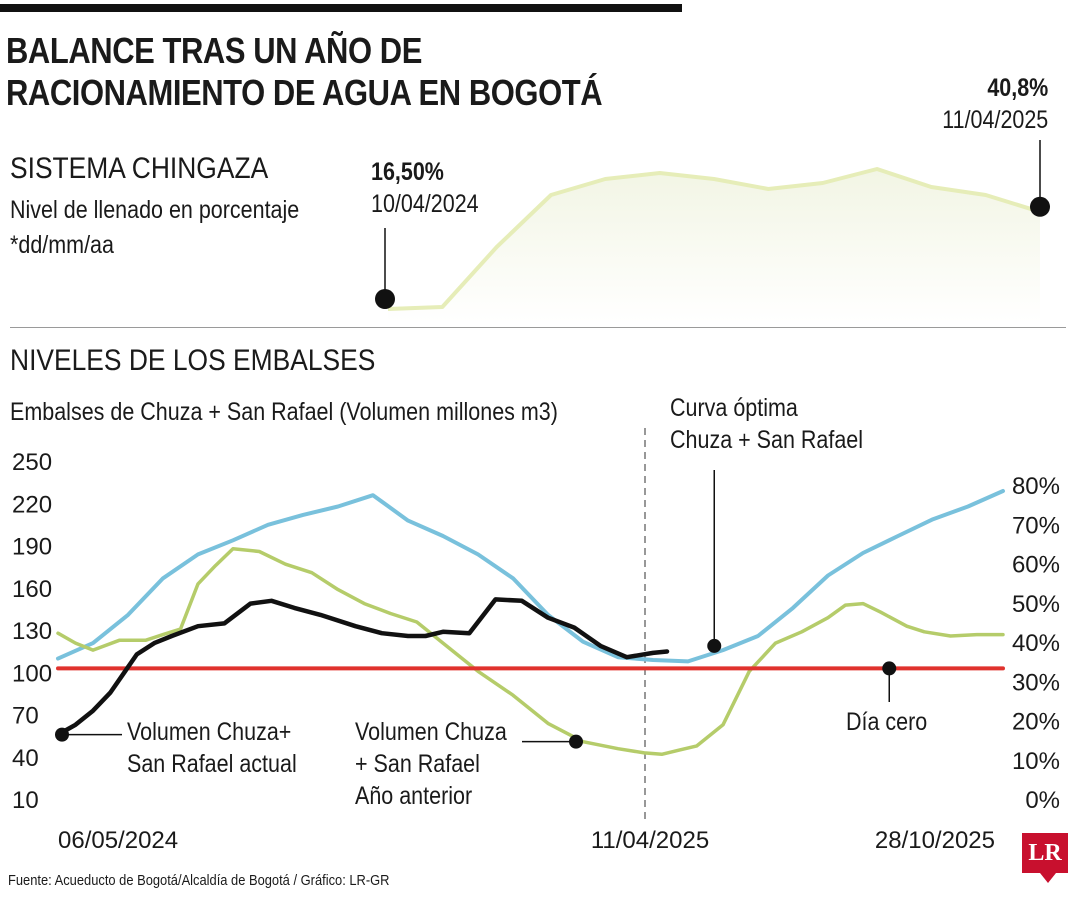 Image resolution: width=1080 pixels, height=900 pixels. I want to click on embalses-heading: NIVELES DE LOS EMBALSES, so click(193, 360).